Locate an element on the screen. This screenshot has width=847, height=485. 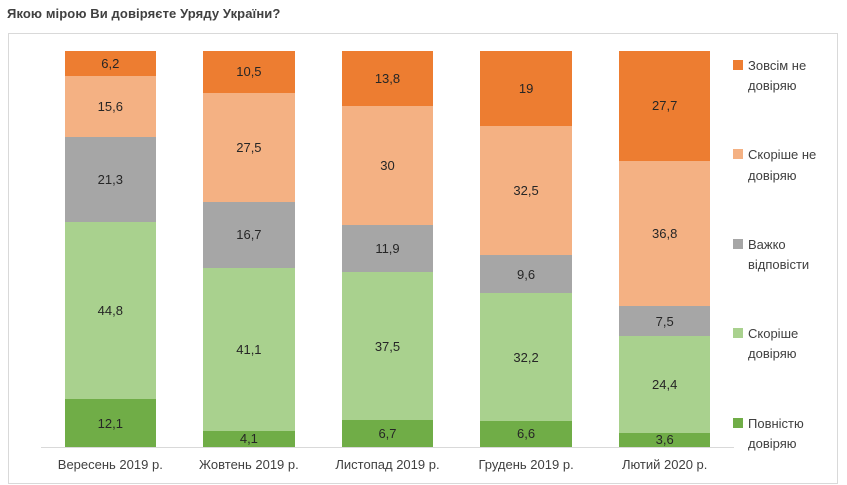
data-label: 6,7 is located at coordinates (387, 434).